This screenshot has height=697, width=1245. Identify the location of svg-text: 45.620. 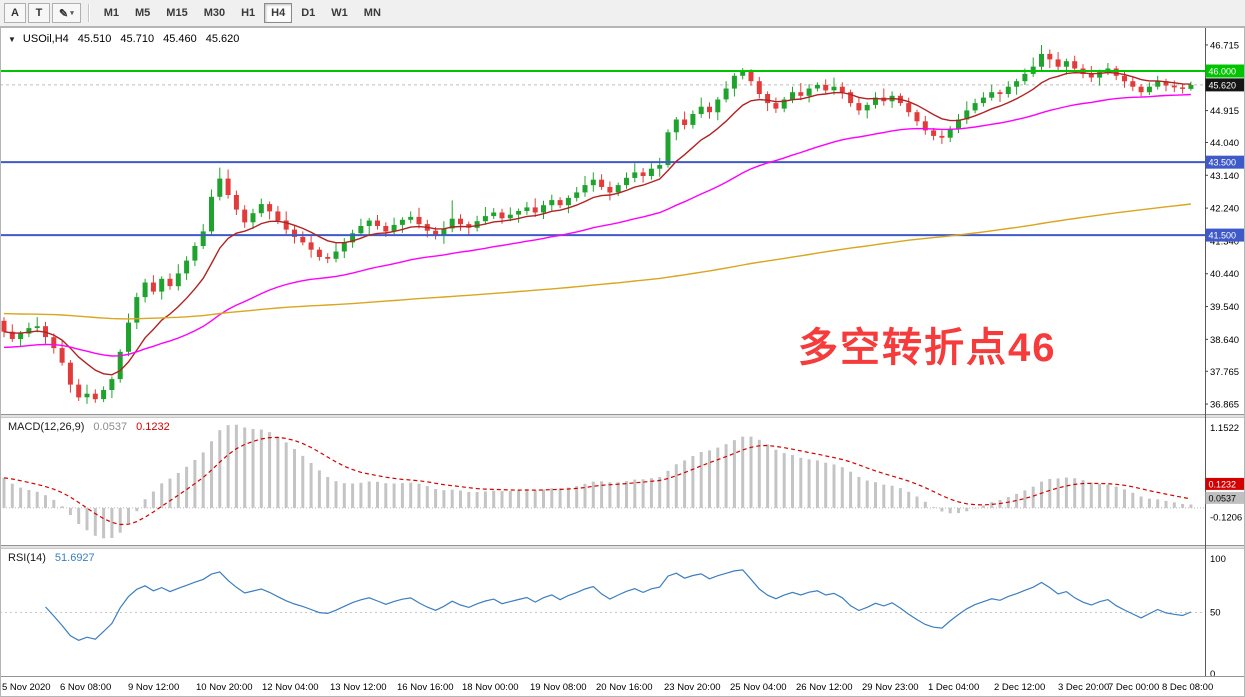
(1223, 85).